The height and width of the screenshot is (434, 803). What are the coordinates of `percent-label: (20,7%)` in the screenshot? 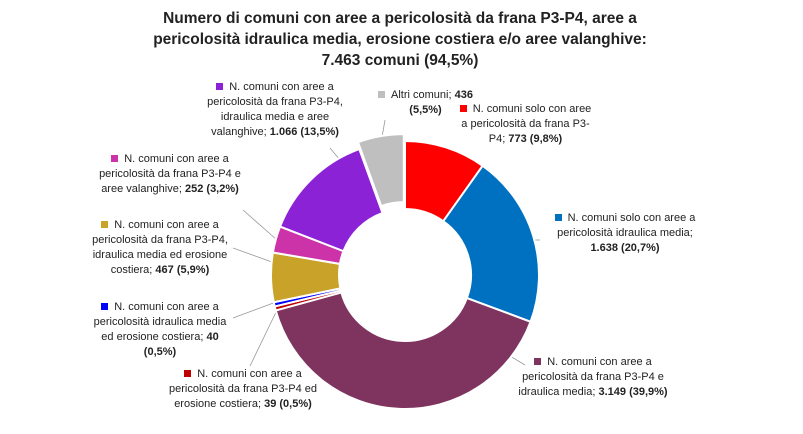 It's located at (640, 248).